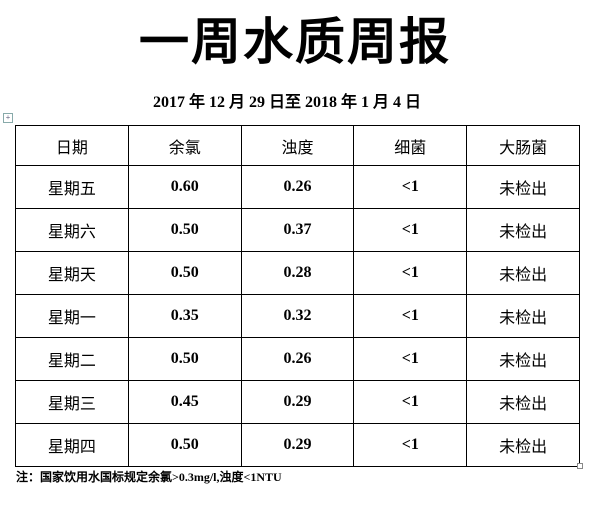  I want to click on table-cell: 0.60, so click(184, 187).